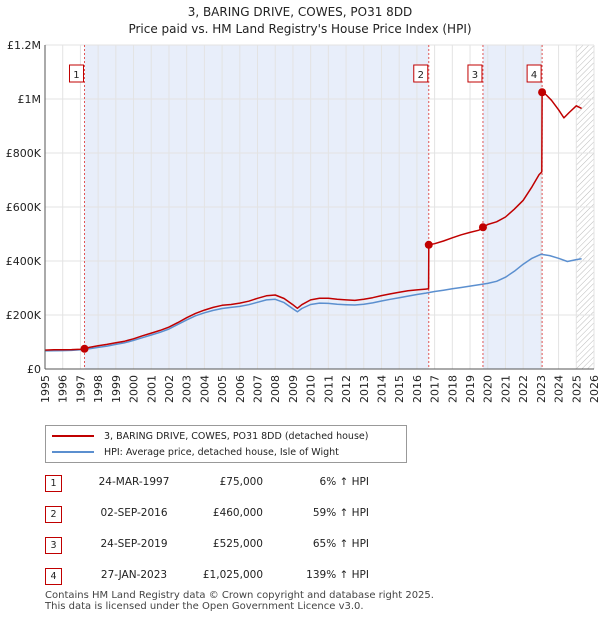 The width and height of the screenshot is (600, 620). Describe the element at coordinates (381, 389) in the screenshot. I see `x-tick-label: 2014` at that location.